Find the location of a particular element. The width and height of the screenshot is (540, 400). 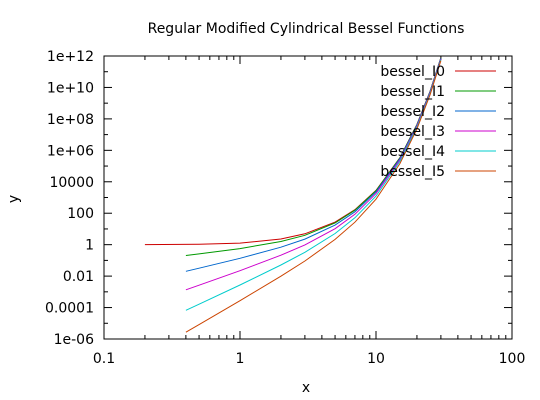

legend-label: bessel_I0 is located at coordinates (412, 72).